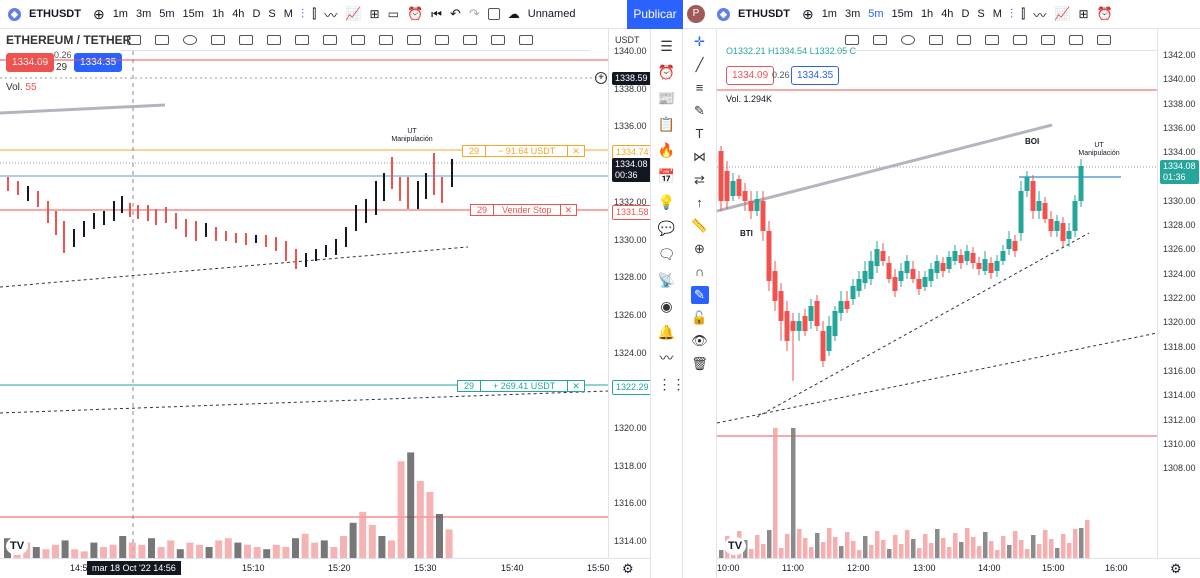  Describe the element at coordinates (666, 332) in the screenshot. I see `notifications-icon: 🔔` at that location.